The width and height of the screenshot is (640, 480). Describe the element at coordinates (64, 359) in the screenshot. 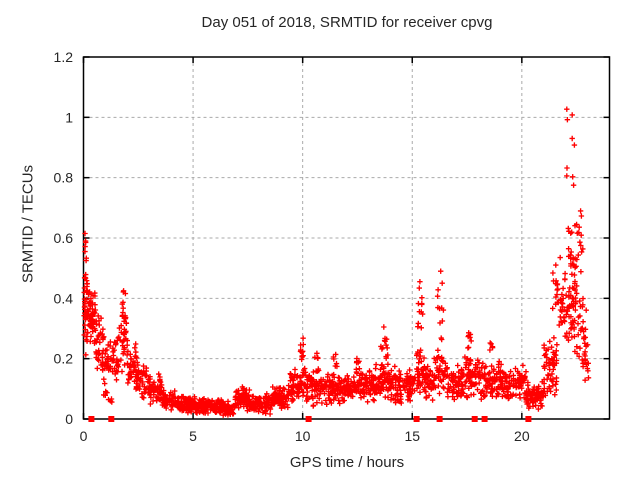

I see `y-tick-label: 0.2` at that location.